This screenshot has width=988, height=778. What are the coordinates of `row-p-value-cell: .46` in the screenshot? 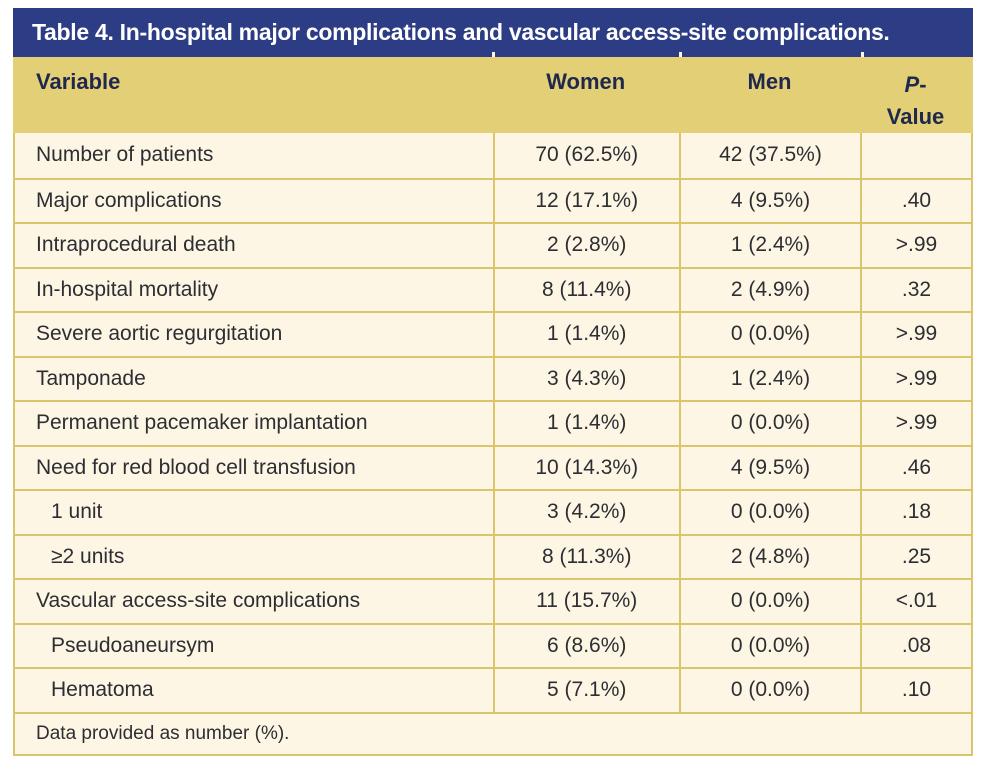 It's located at (915, 467).